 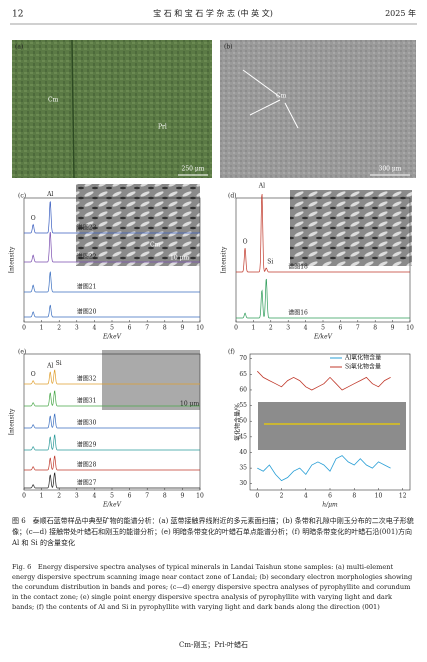 What do you see at coordinates (390, 169) in the screenshot?
I see `scale-text: 300 μm` at bounding box center [390, 169].